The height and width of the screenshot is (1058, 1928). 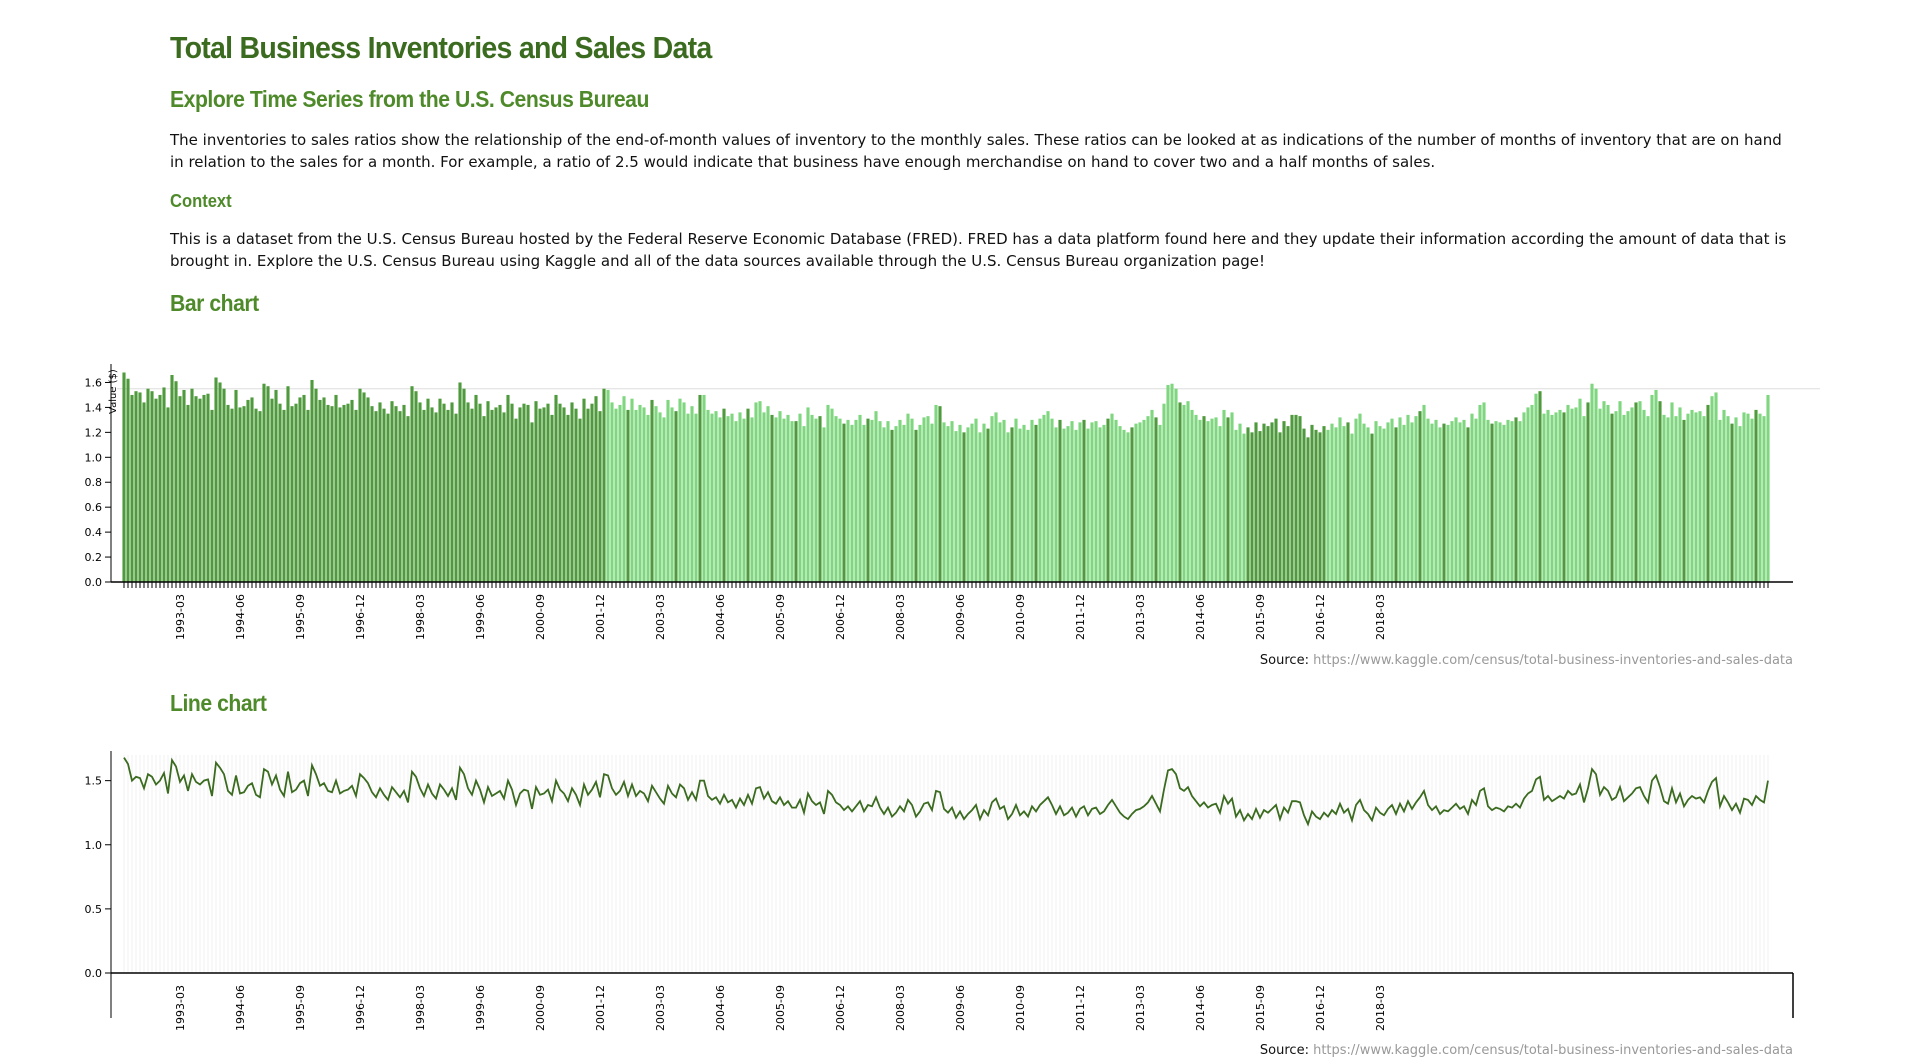 I want to click on bar-x-tick-label: 2016-12, so click(x=1320, y=617).